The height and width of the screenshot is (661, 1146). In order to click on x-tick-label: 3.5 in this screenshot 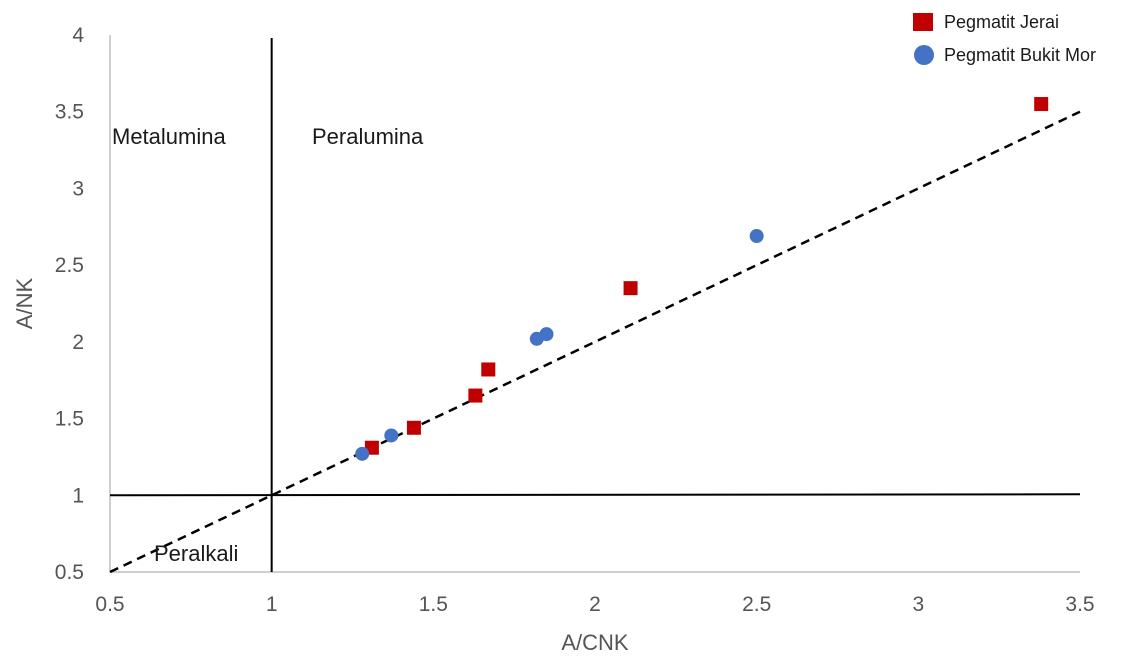, I will do `click(1079, 604)`.